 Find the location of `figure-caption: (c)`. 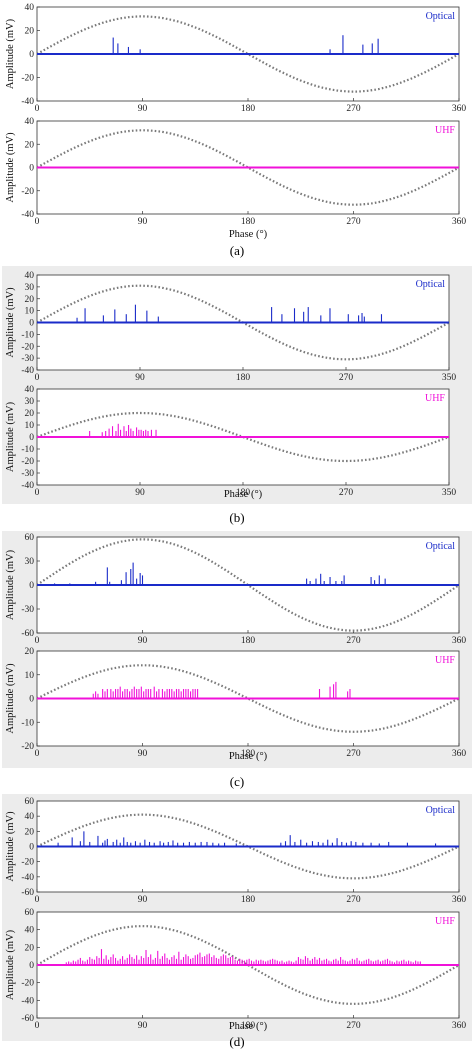

figure-caption: (c) is located at coordinates (237, 781).